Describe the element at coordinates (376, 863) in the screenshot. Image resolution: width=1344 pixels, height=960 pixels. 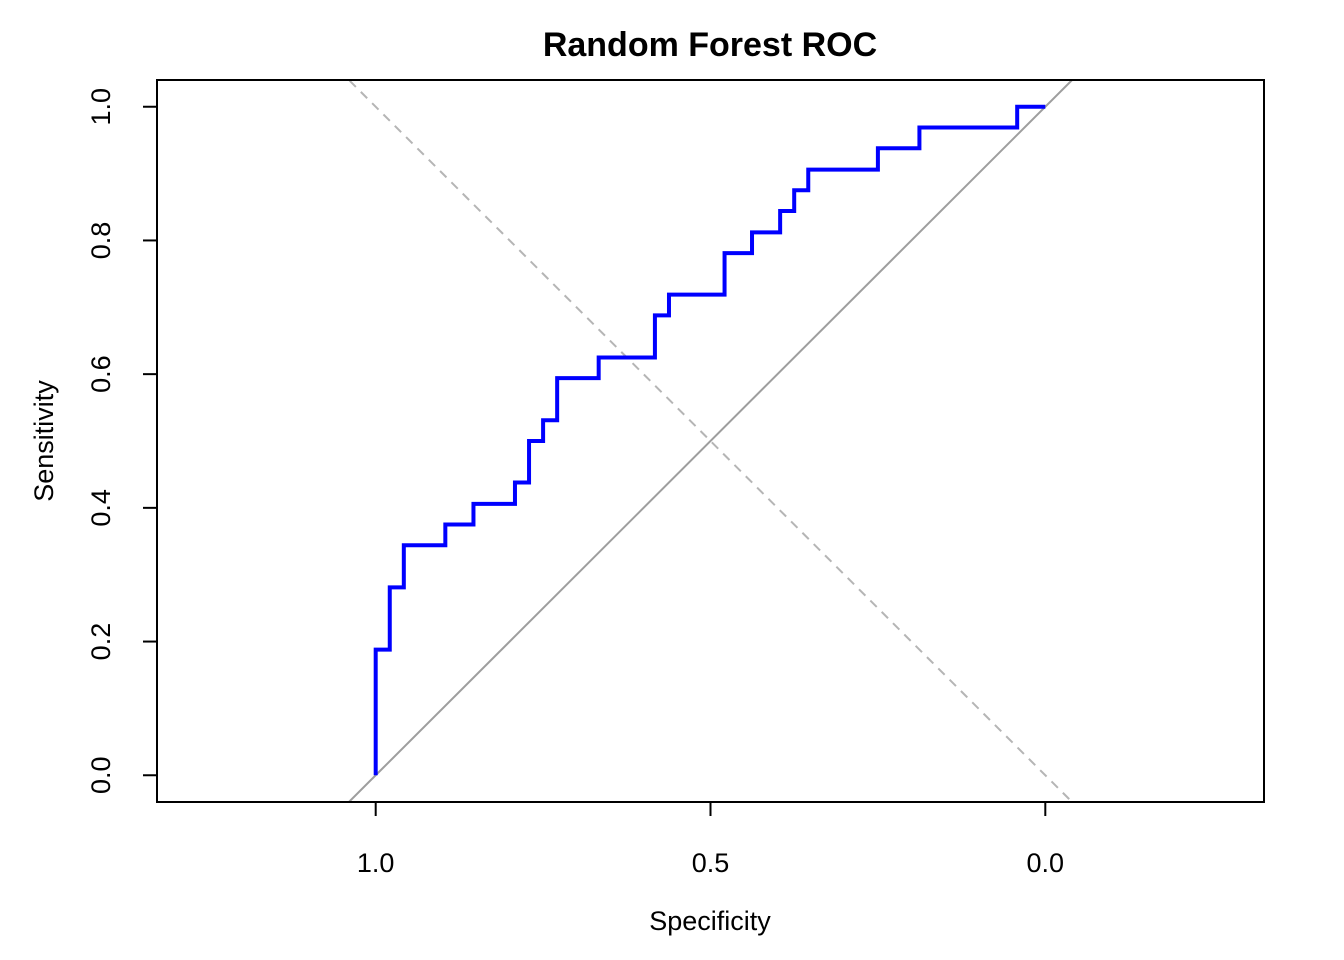
I see `x-tick-label: 1.0` at that location.